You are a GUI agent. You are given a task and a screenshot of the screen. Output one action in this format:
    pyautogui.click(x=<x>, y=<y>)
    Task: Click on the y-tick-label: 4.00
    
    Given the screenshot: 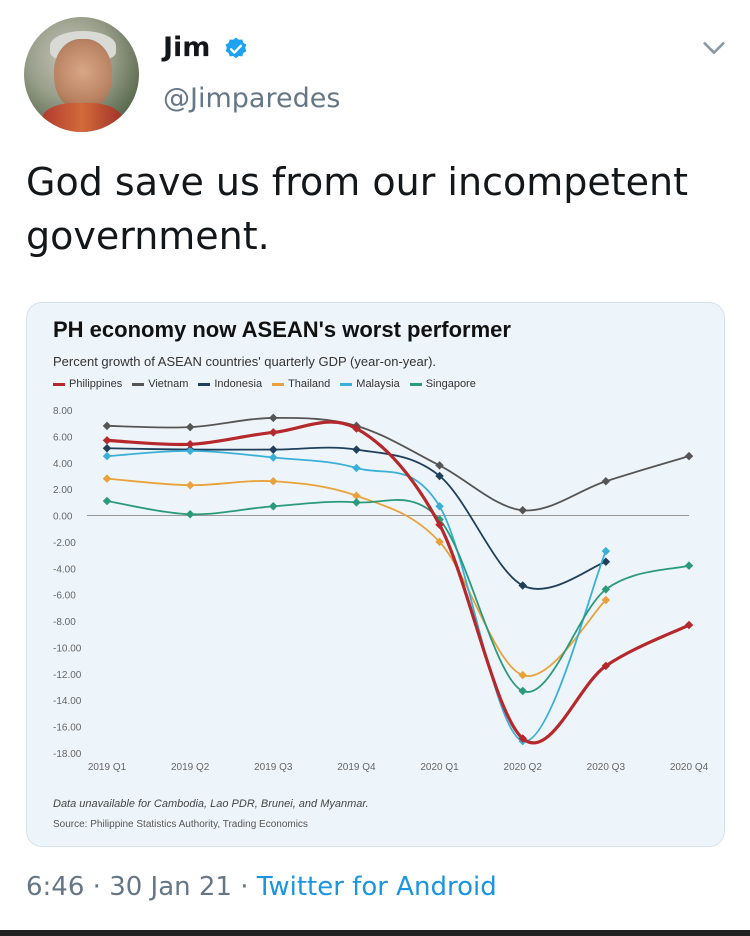 What is the action you would take?
    pyautogui.click(x=63, y=464)
    